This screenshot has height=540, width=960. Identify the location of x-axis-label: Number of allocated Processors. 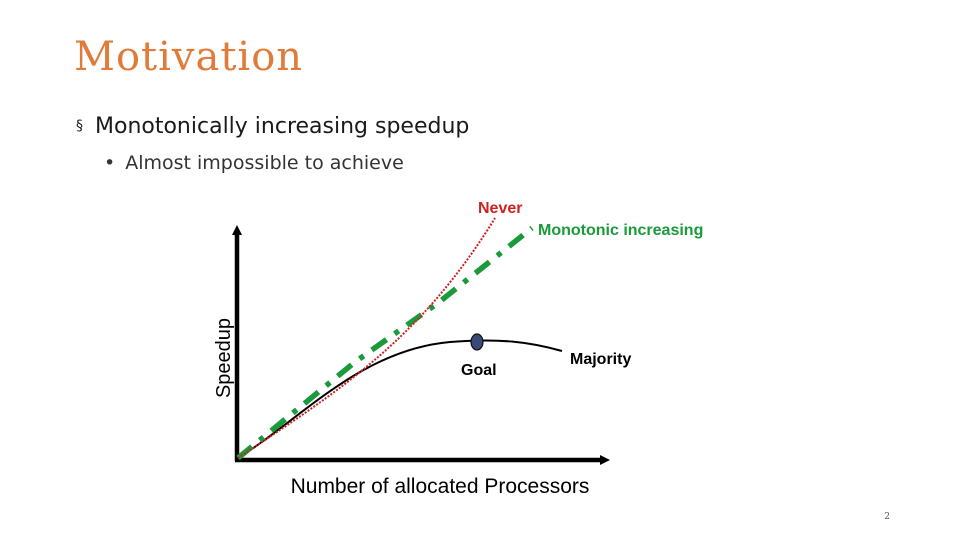
(440, 486).